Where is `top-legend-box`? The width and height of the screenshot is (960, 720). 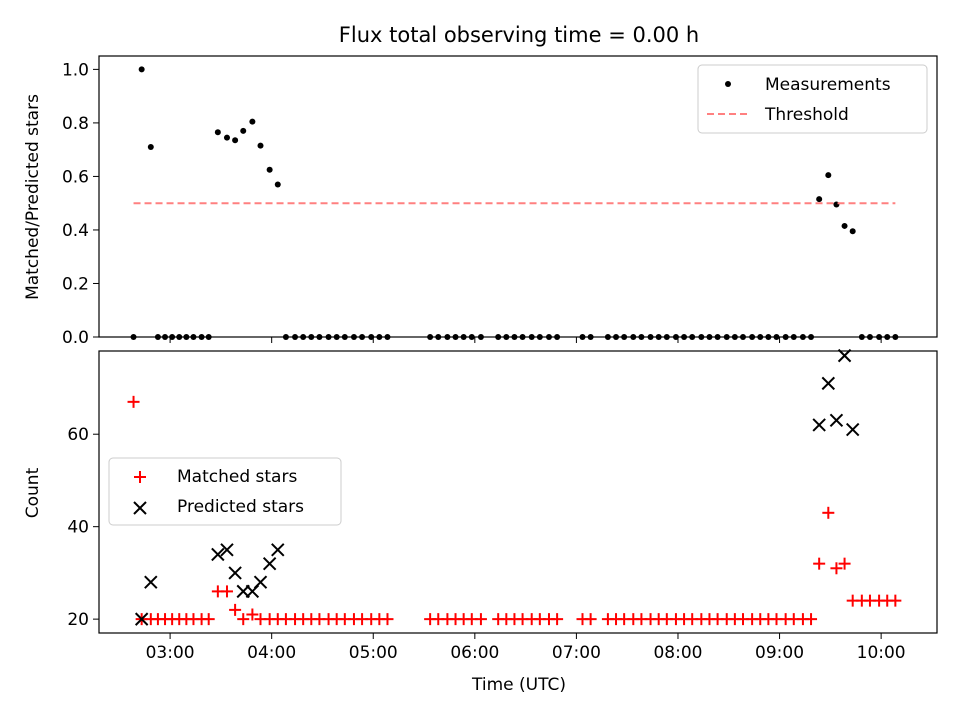
top-legend-box is located at coordinates (812, 99).